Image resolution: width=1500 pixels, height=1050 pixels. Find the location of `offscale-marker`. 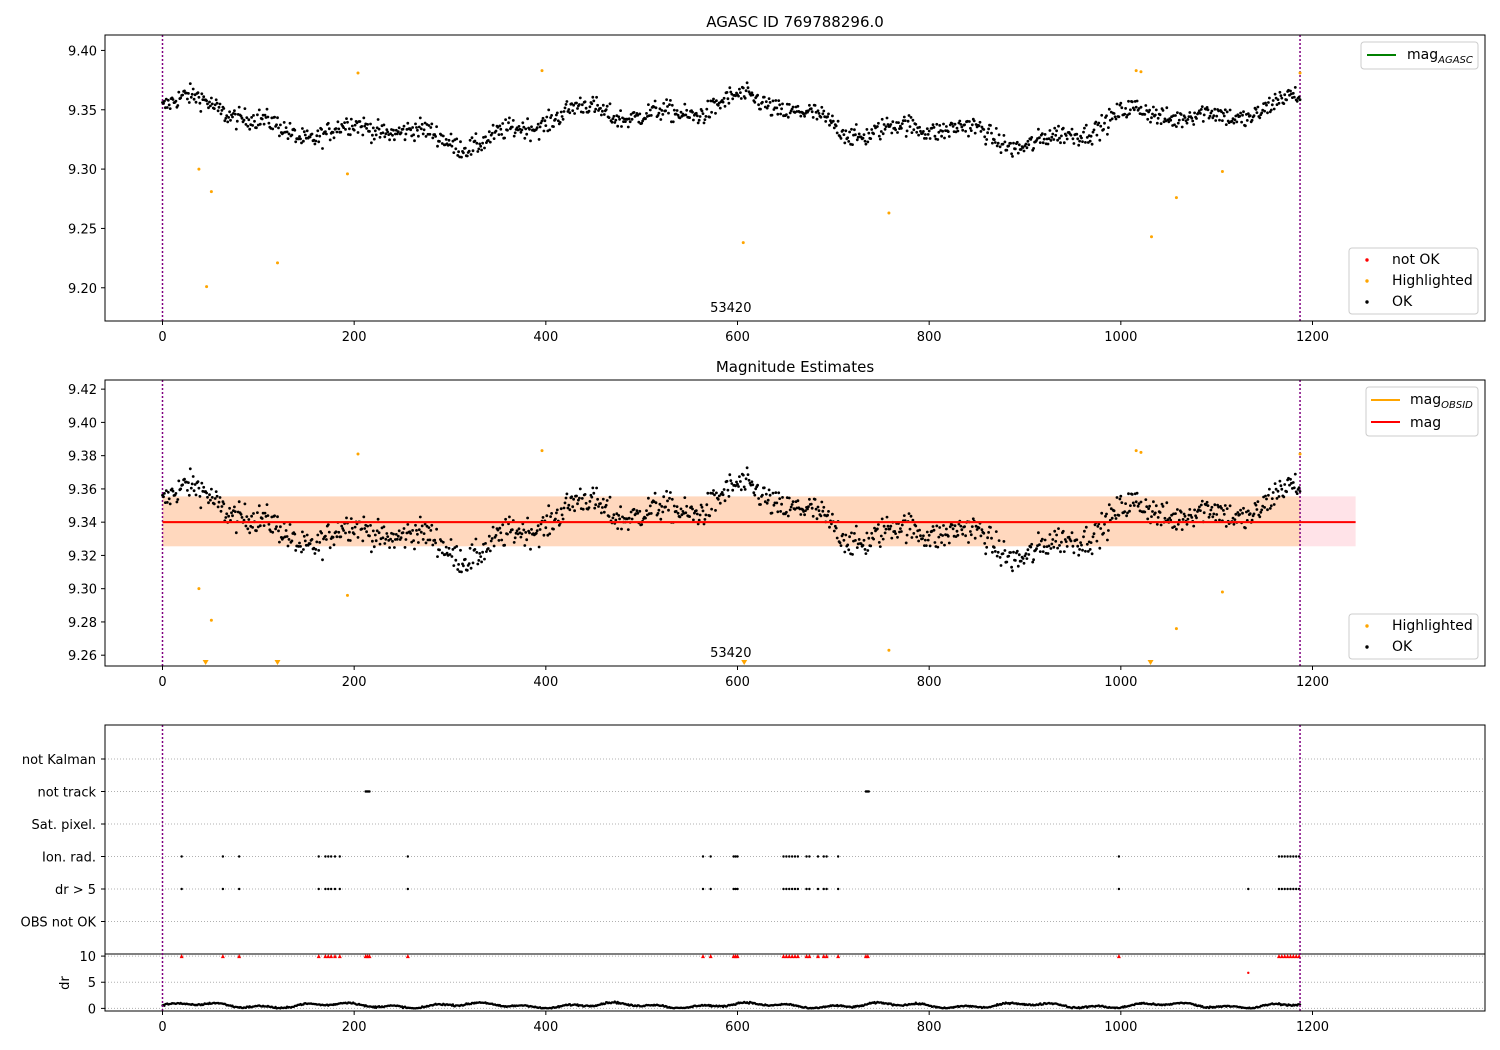

offscale-marker is located at coordinates (277, 662).